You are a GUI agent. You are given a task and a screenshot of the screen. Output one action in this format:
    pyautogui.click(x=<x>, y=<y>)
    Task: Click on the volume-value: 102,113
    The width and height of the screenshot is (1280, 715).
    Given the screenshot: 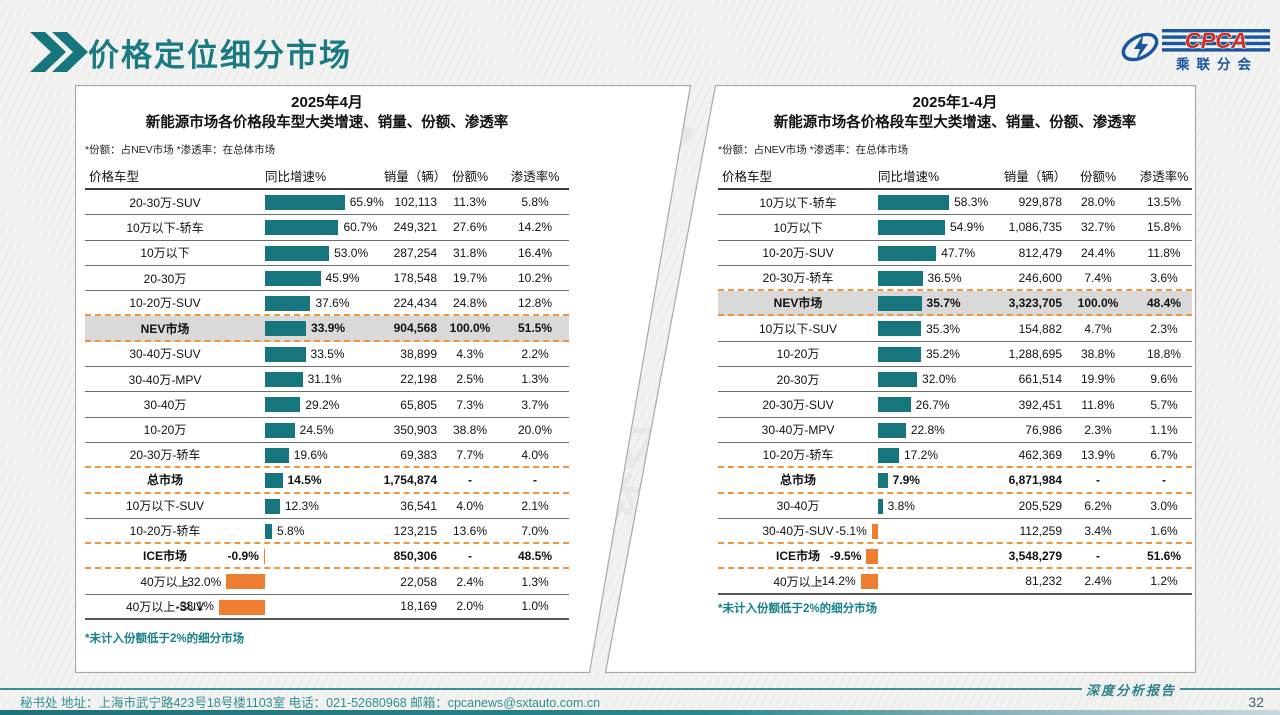 What is the action you would take?
    pyautogui.click(x=416, y=202)
    